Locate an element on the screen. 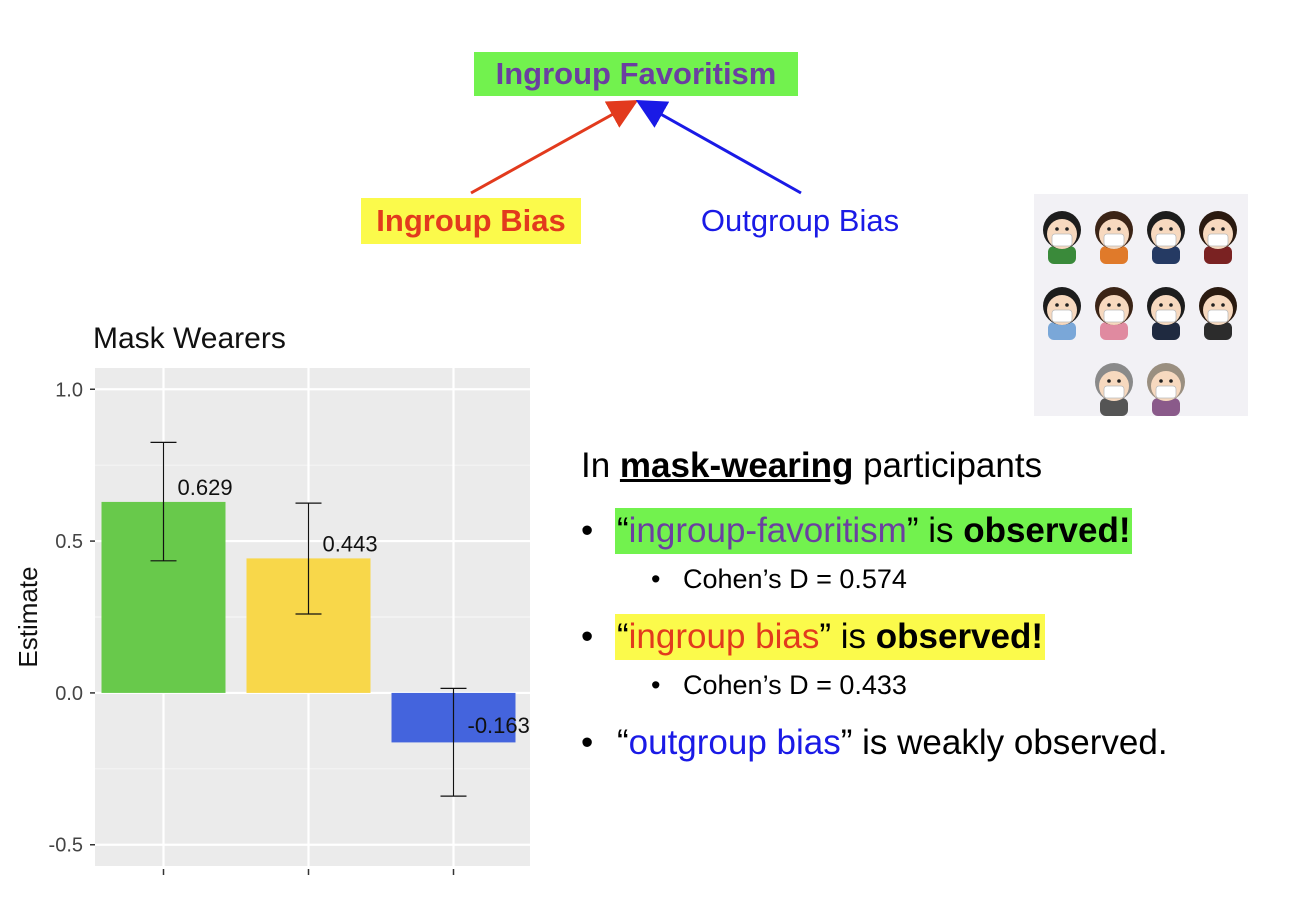 The height and width of the screenshot is (916, 1294). y-axis-title: Estimate is located at coordinates (28, 616).